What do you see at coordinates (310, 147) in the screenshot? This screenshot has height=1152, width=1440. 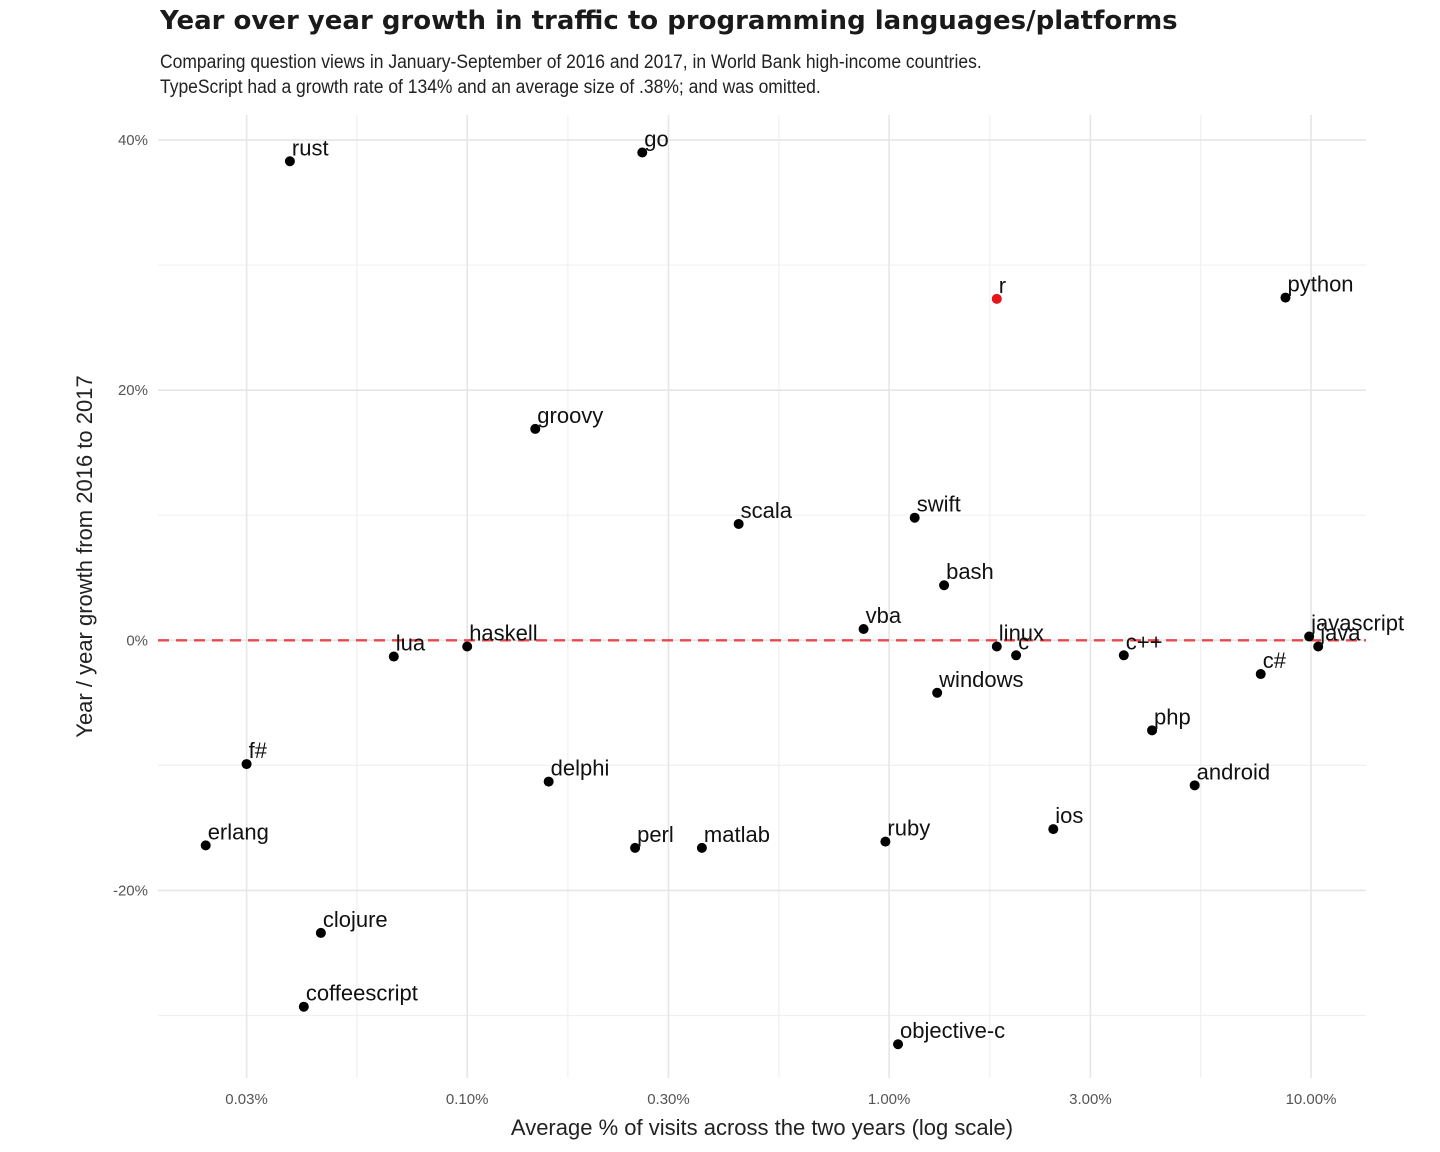 I see `label-rust: rust` at bounding box center [310, 147].